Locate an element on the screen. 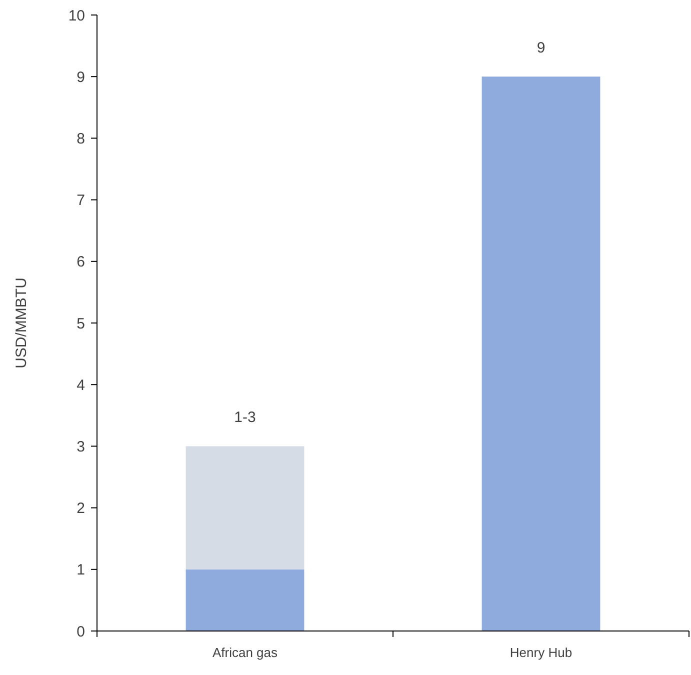 The height and width of the screenshot is (675, 691). y-tick-label: 7 is located at coordinates (80, 201).